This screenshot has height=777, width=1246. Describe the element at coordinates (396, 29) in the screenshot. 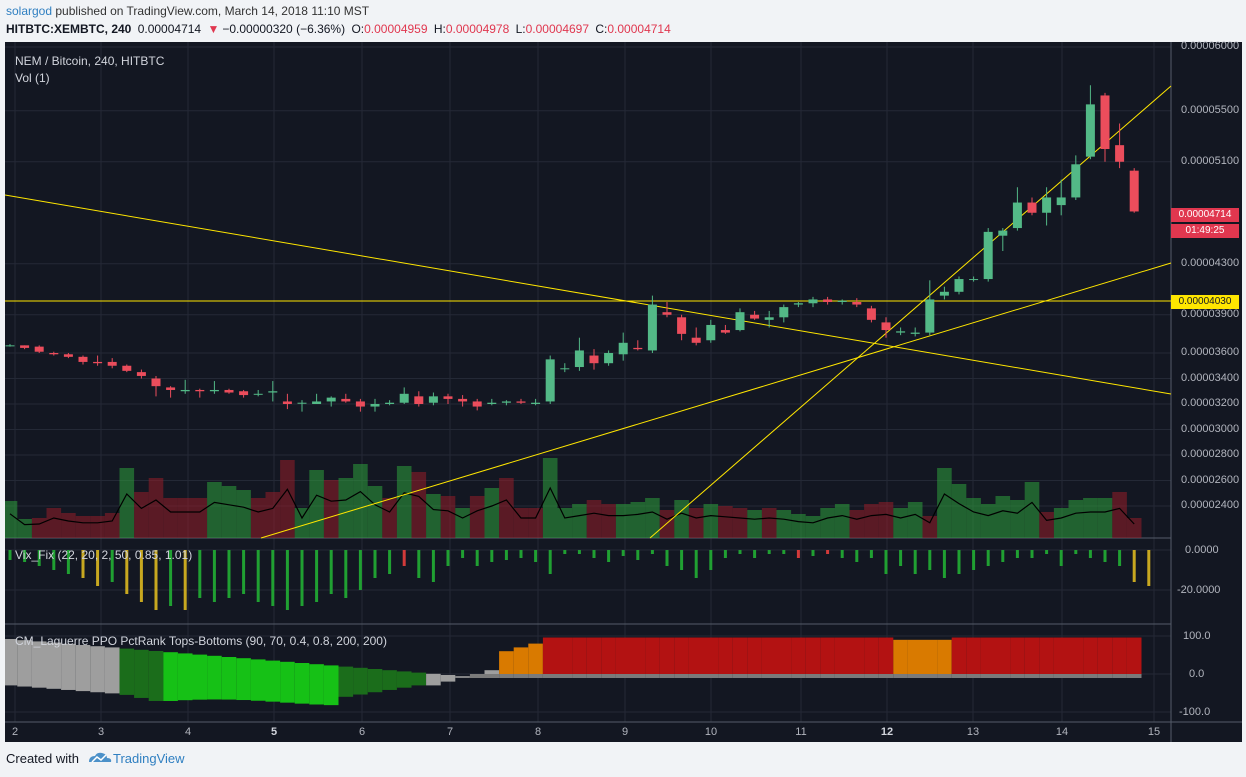

I see `open-value: 0.00004959` at that location.